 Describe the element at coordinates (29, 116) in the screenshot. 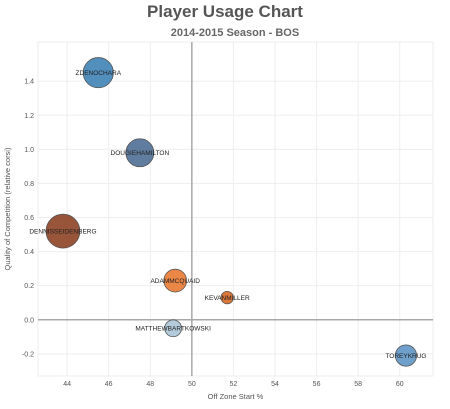

I see `y-tick-label: 1.2` at that location.